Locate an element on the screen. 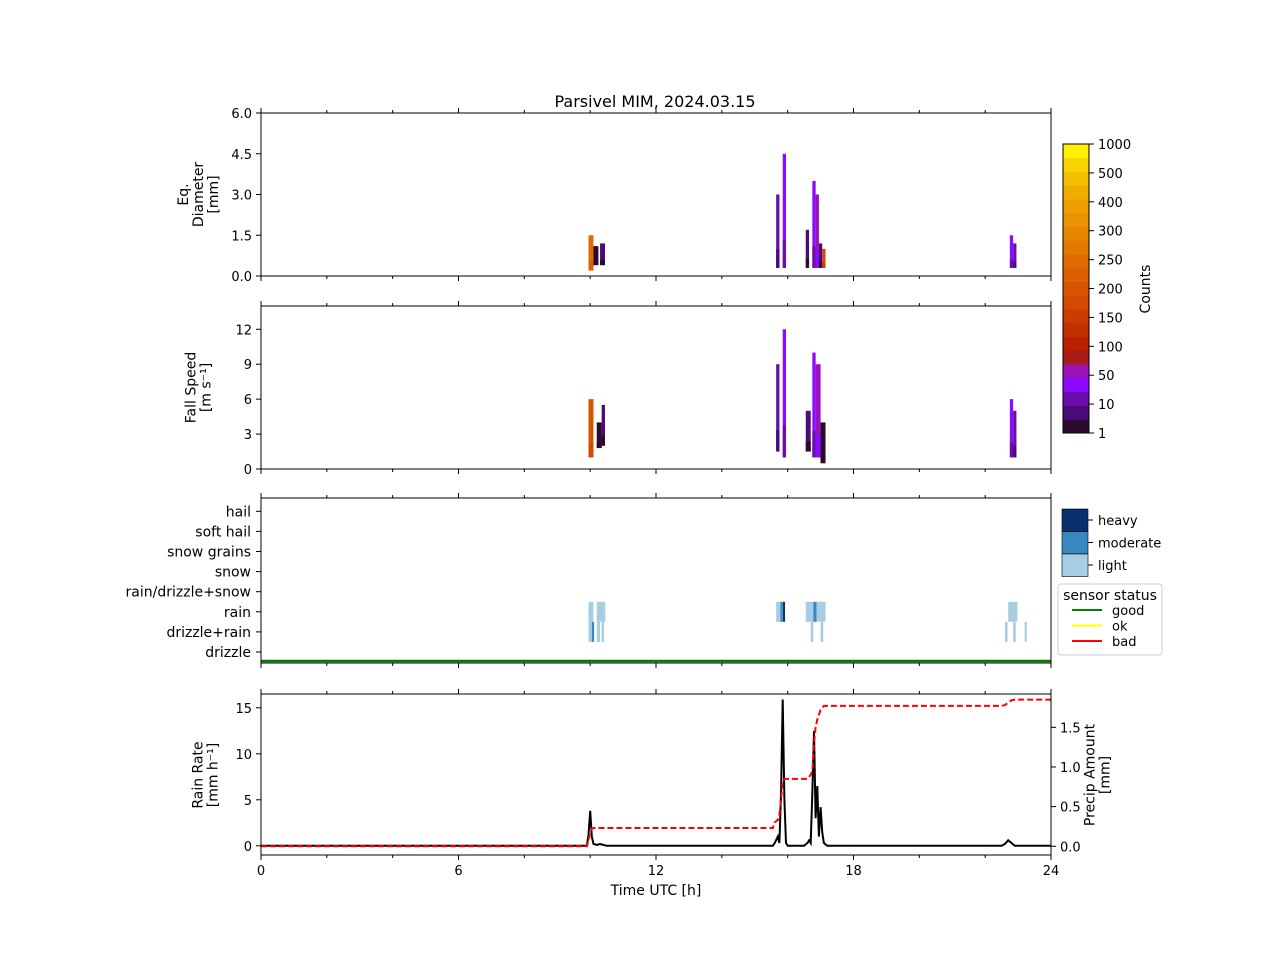 This screenshot has width=1280, height=960. x-tick-label: 6 is located at coordinates (458, 871).